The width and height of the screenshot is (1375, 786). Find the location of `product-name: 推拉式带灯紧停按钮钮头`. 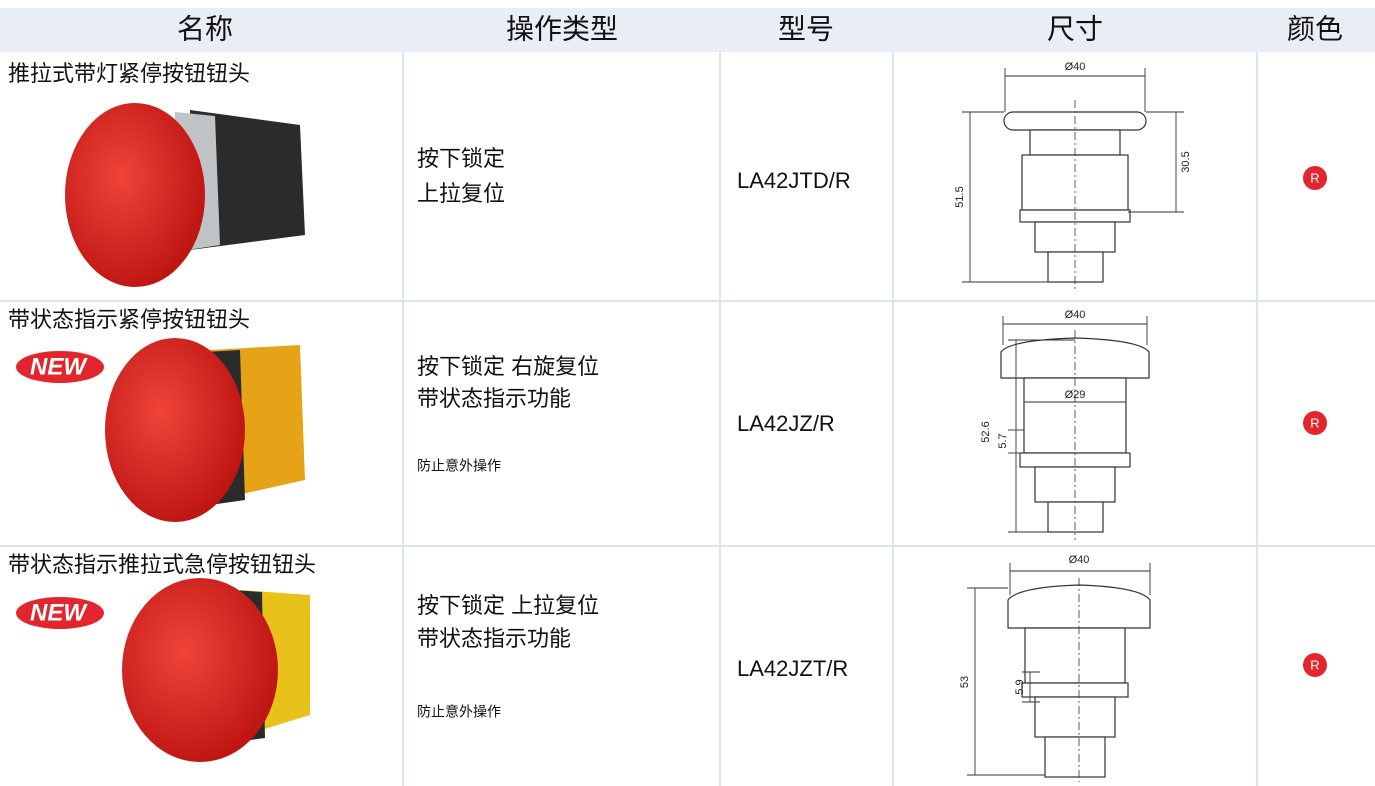

product-name: 推拉式带灯紧停按钮钮头 is located at coordinates (129, 73).